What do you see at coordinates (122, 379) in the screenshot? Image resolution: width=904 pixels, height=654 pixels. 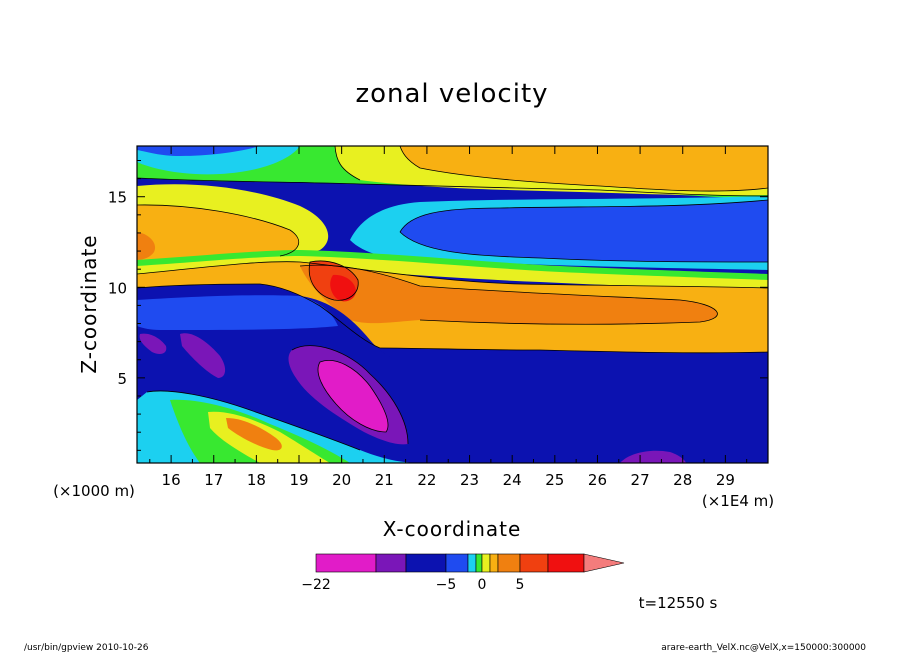 I see `y-tick-label: 5` at bounding box center [122, 379].